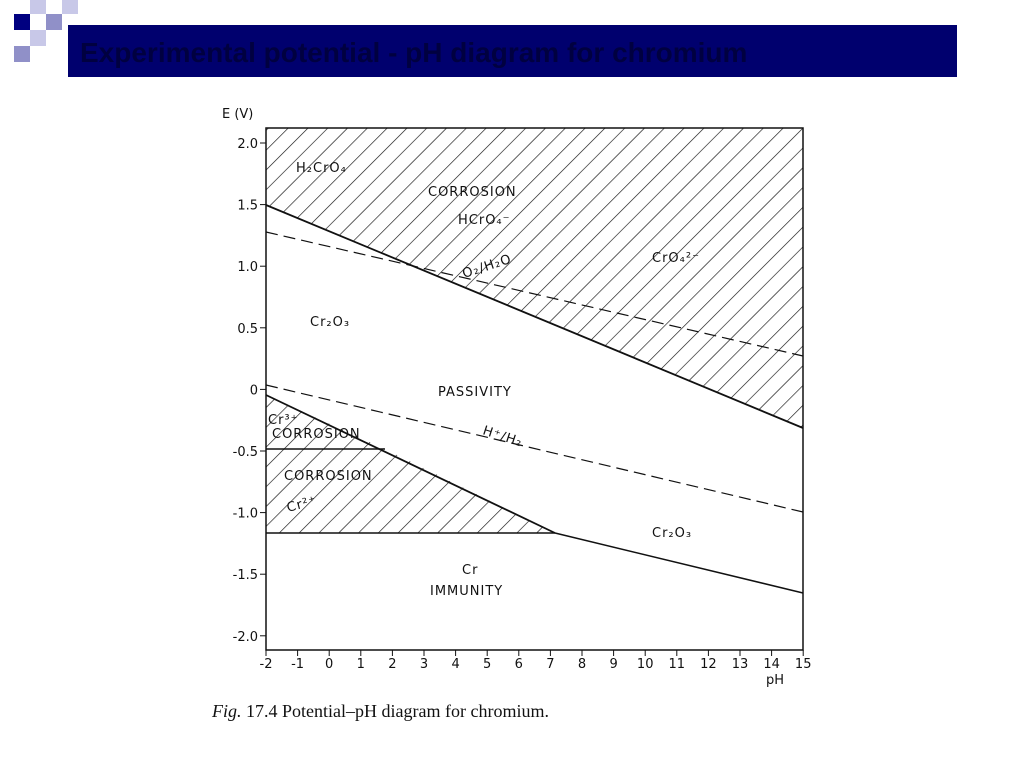 This screenshot has width=1024, height=768. Describe the element at coordinates (245, 637) in the screenshot. I see `y-tick-label: -2.0` at that location.